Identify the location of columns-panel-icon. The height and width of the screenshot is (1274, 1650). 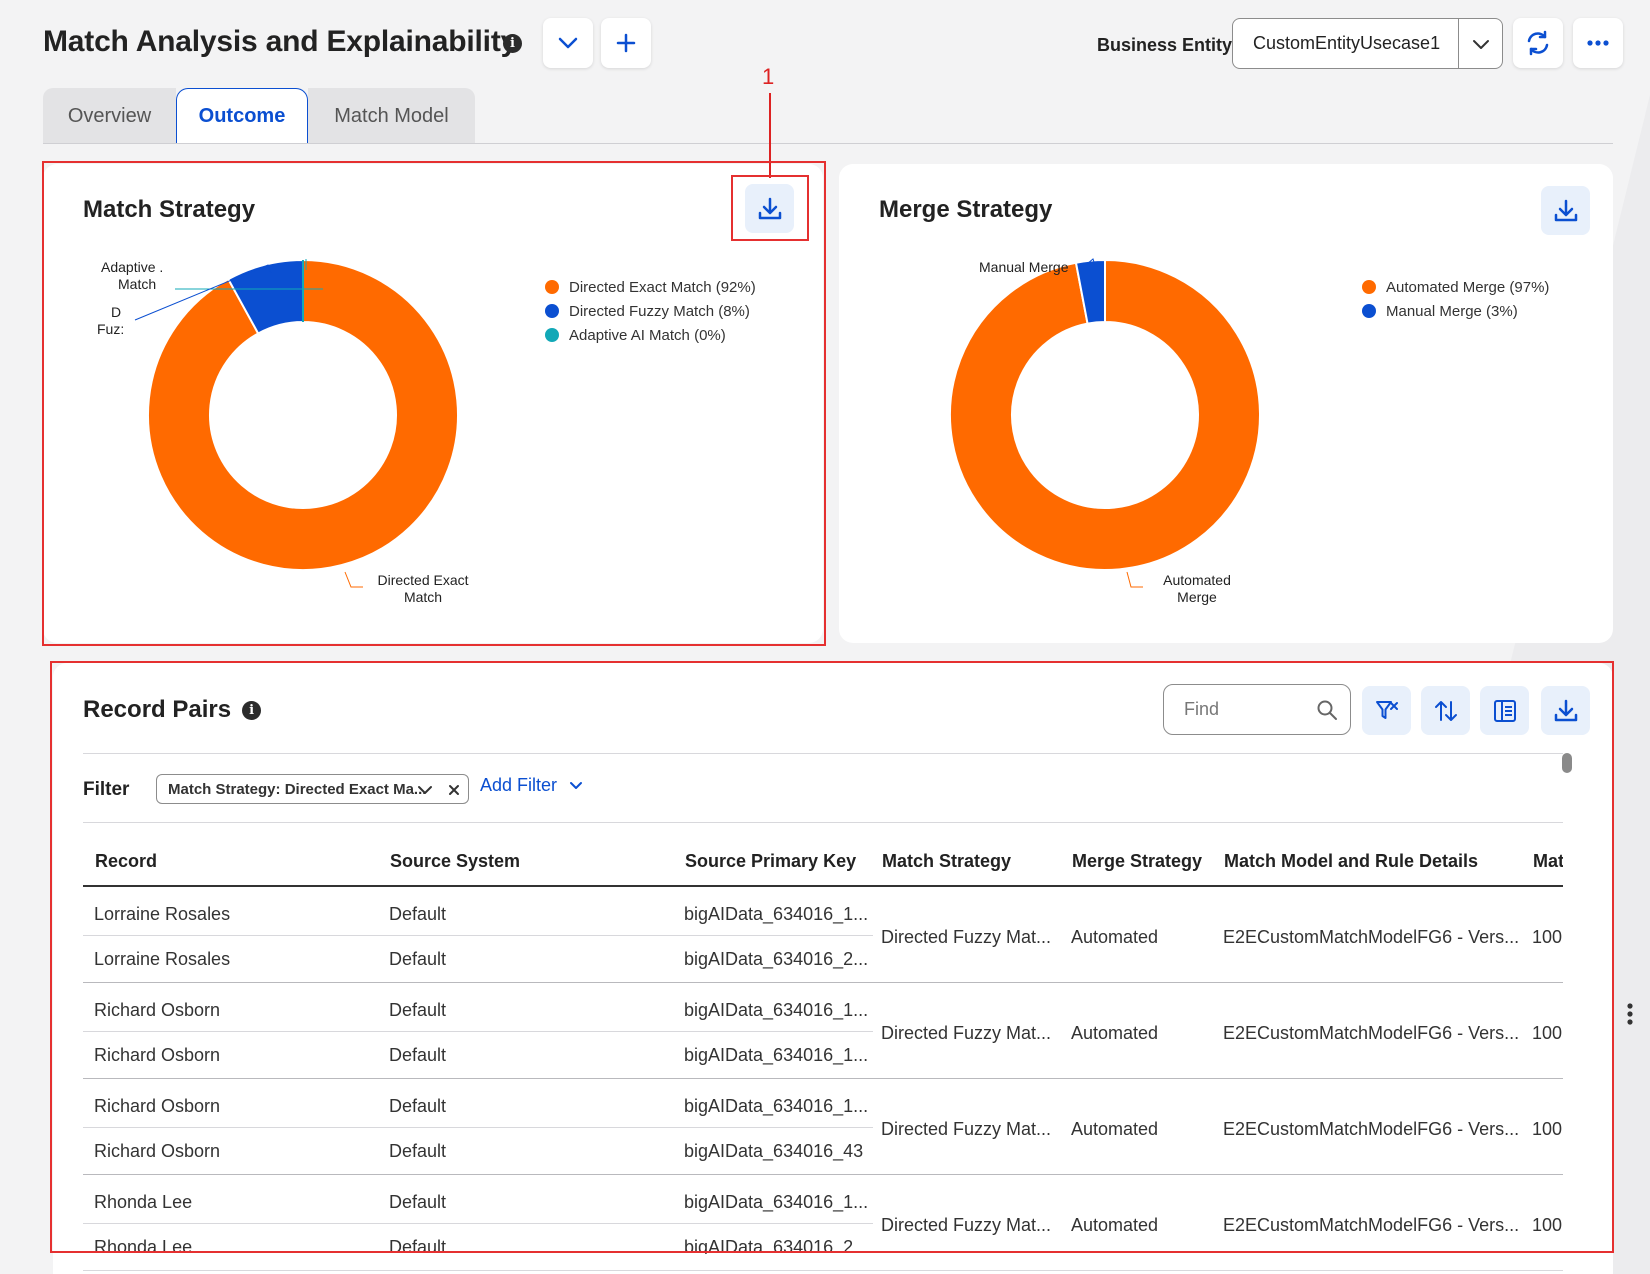
(1504, 710).